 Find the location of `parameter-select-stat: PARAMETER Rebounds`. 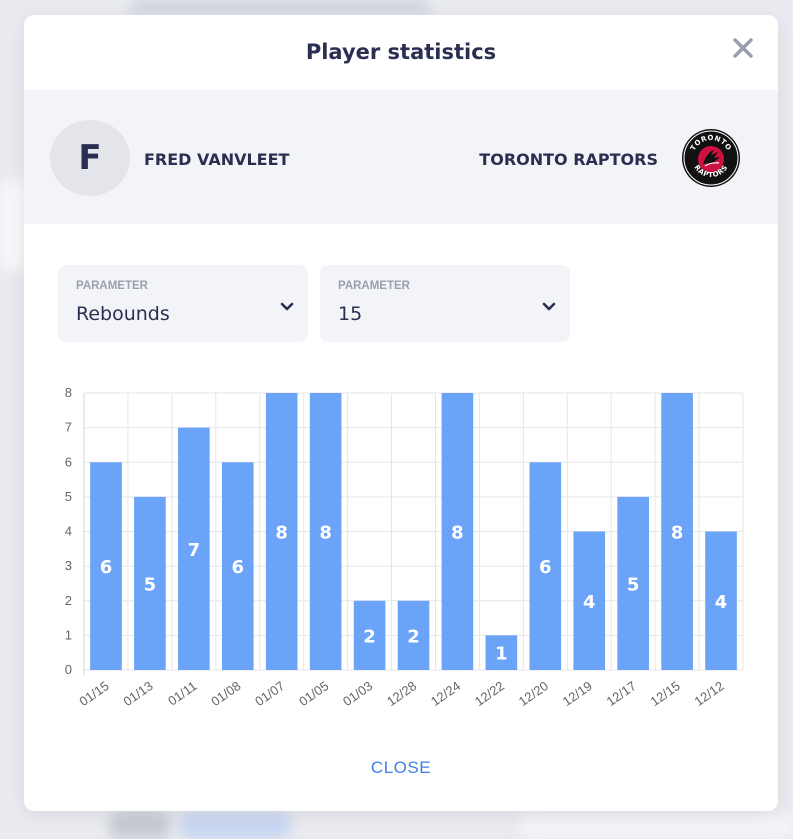

parameter-select-stat: PARAMETER Rebounds is located at coordinates (183, 303).